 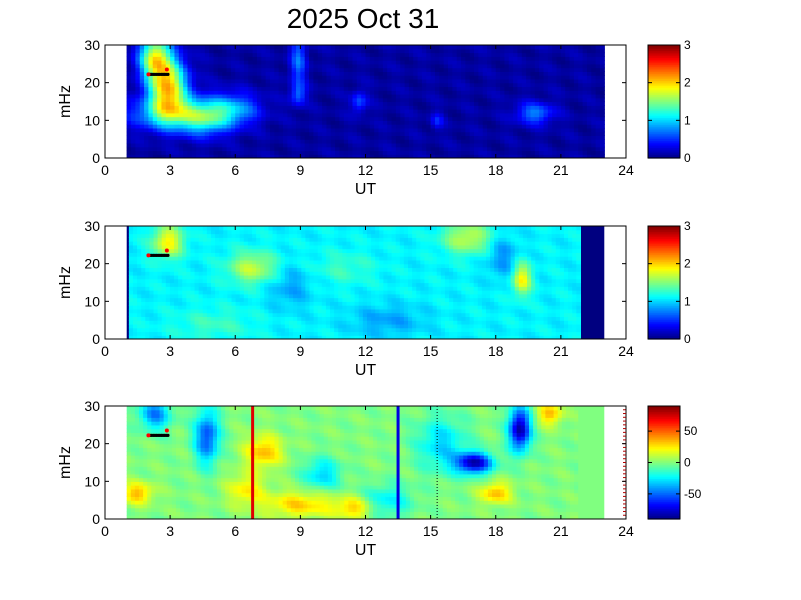 I want to click on colorbar: 50 0 -50, so click(x=674, y=462).